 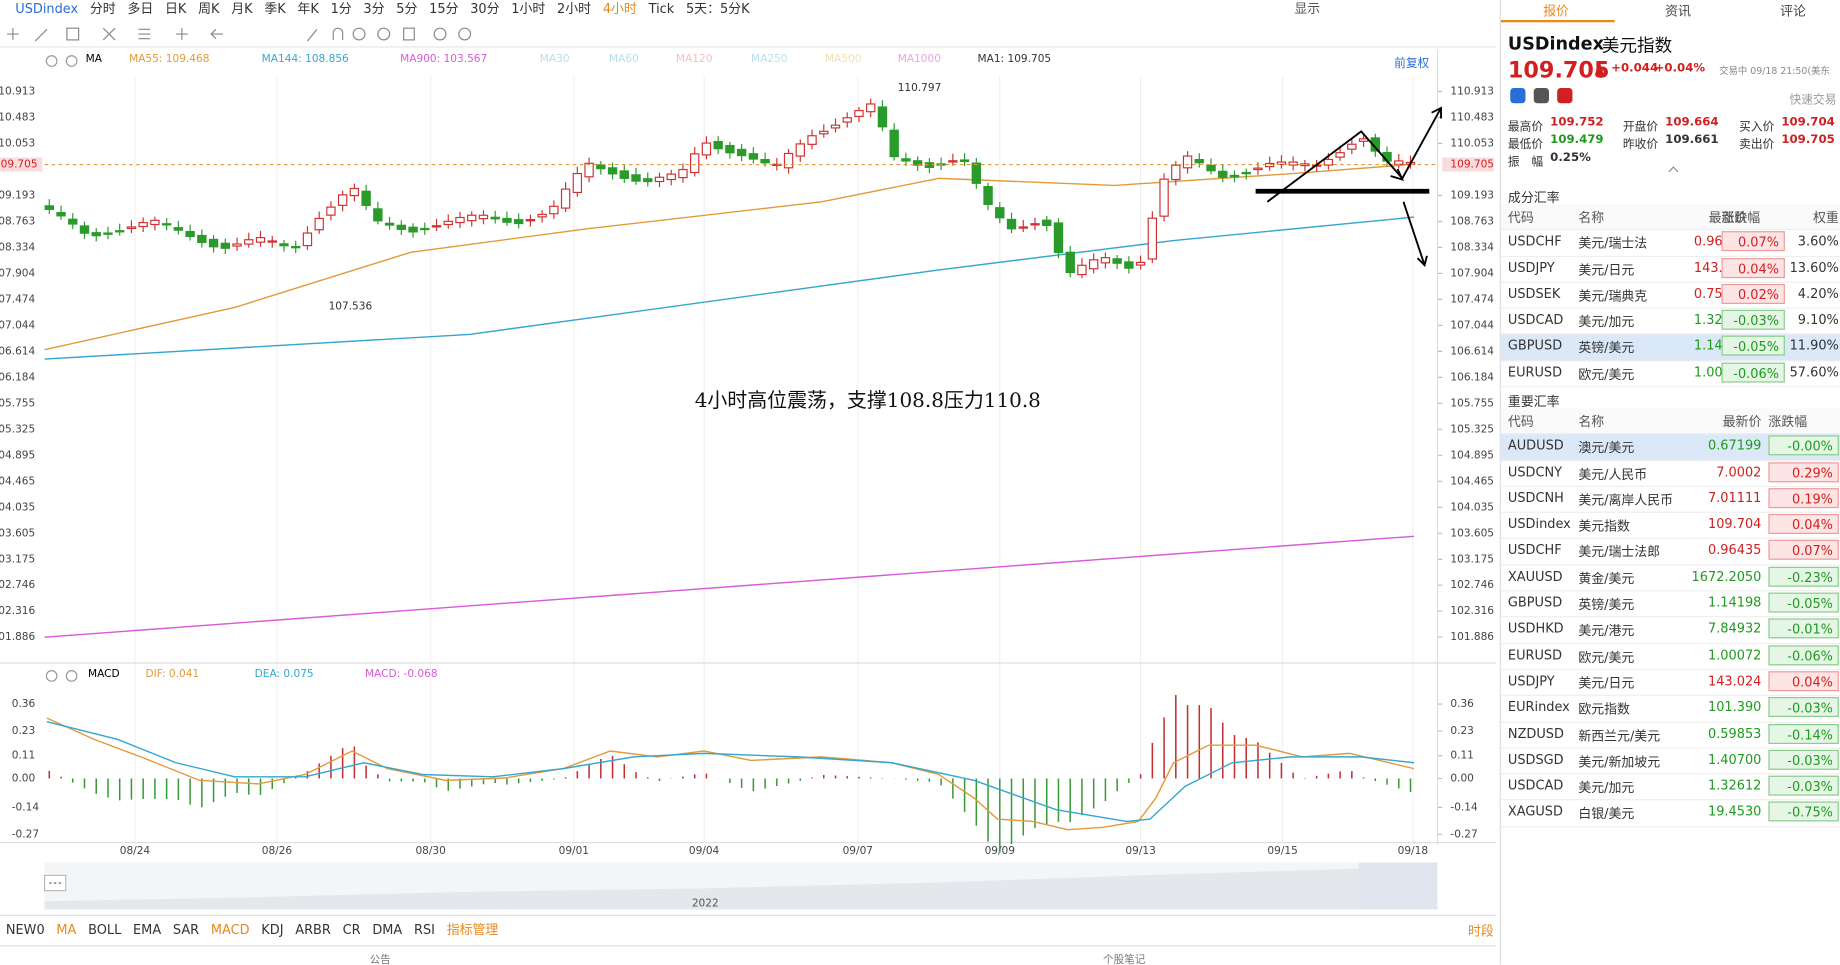 What do you see at coordinates (1670, 683) in the screenshot?
I see `table-row: USDJPY 美元/日元 143.024 0.04%` at bounding box center [1670, 683].